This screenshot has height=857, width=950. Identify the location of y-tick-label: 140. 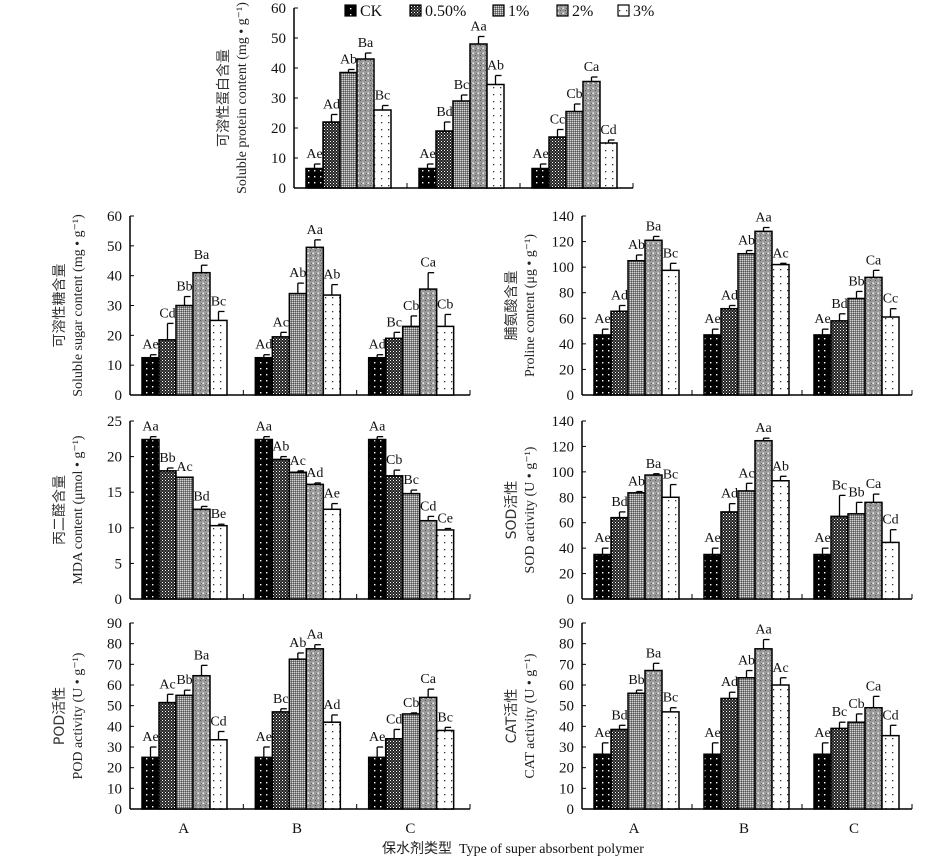
(563, 422).